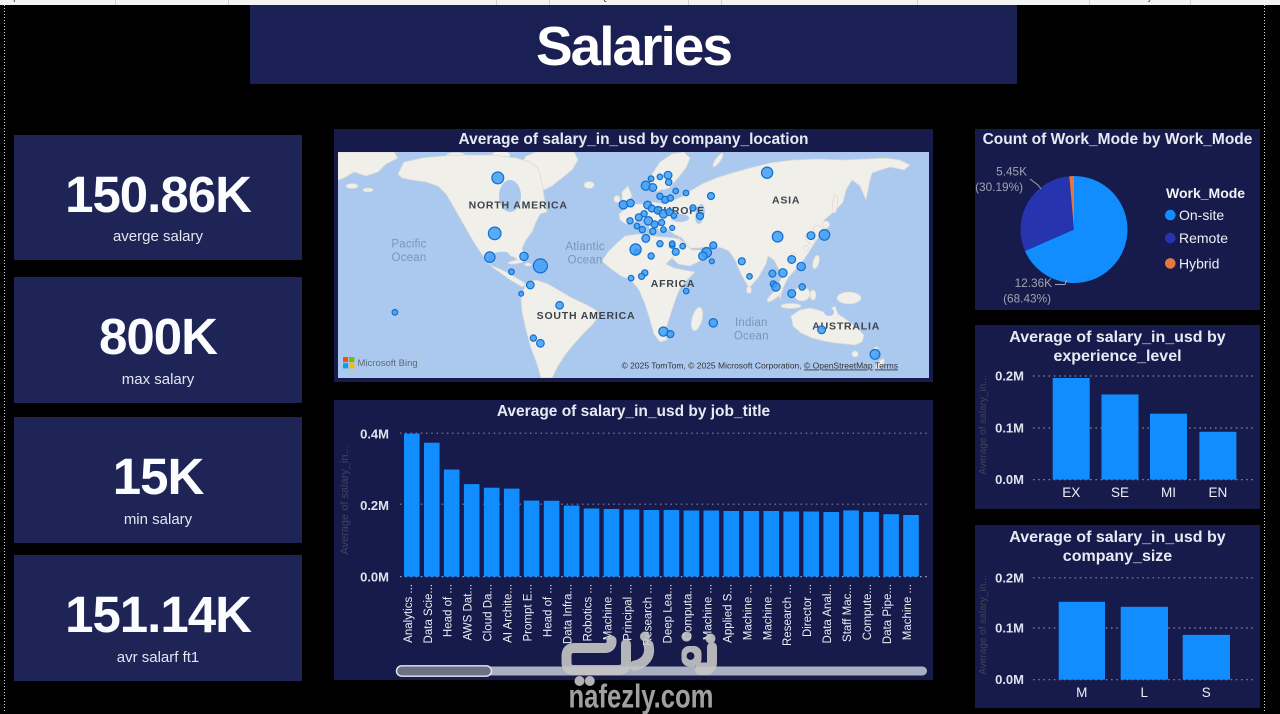 The image size is (1280, 714). What do you see at coordinates (1034, 283) in the screenshot?
I see `svg-text: 12.36K` at bounding box center [1034, 283].